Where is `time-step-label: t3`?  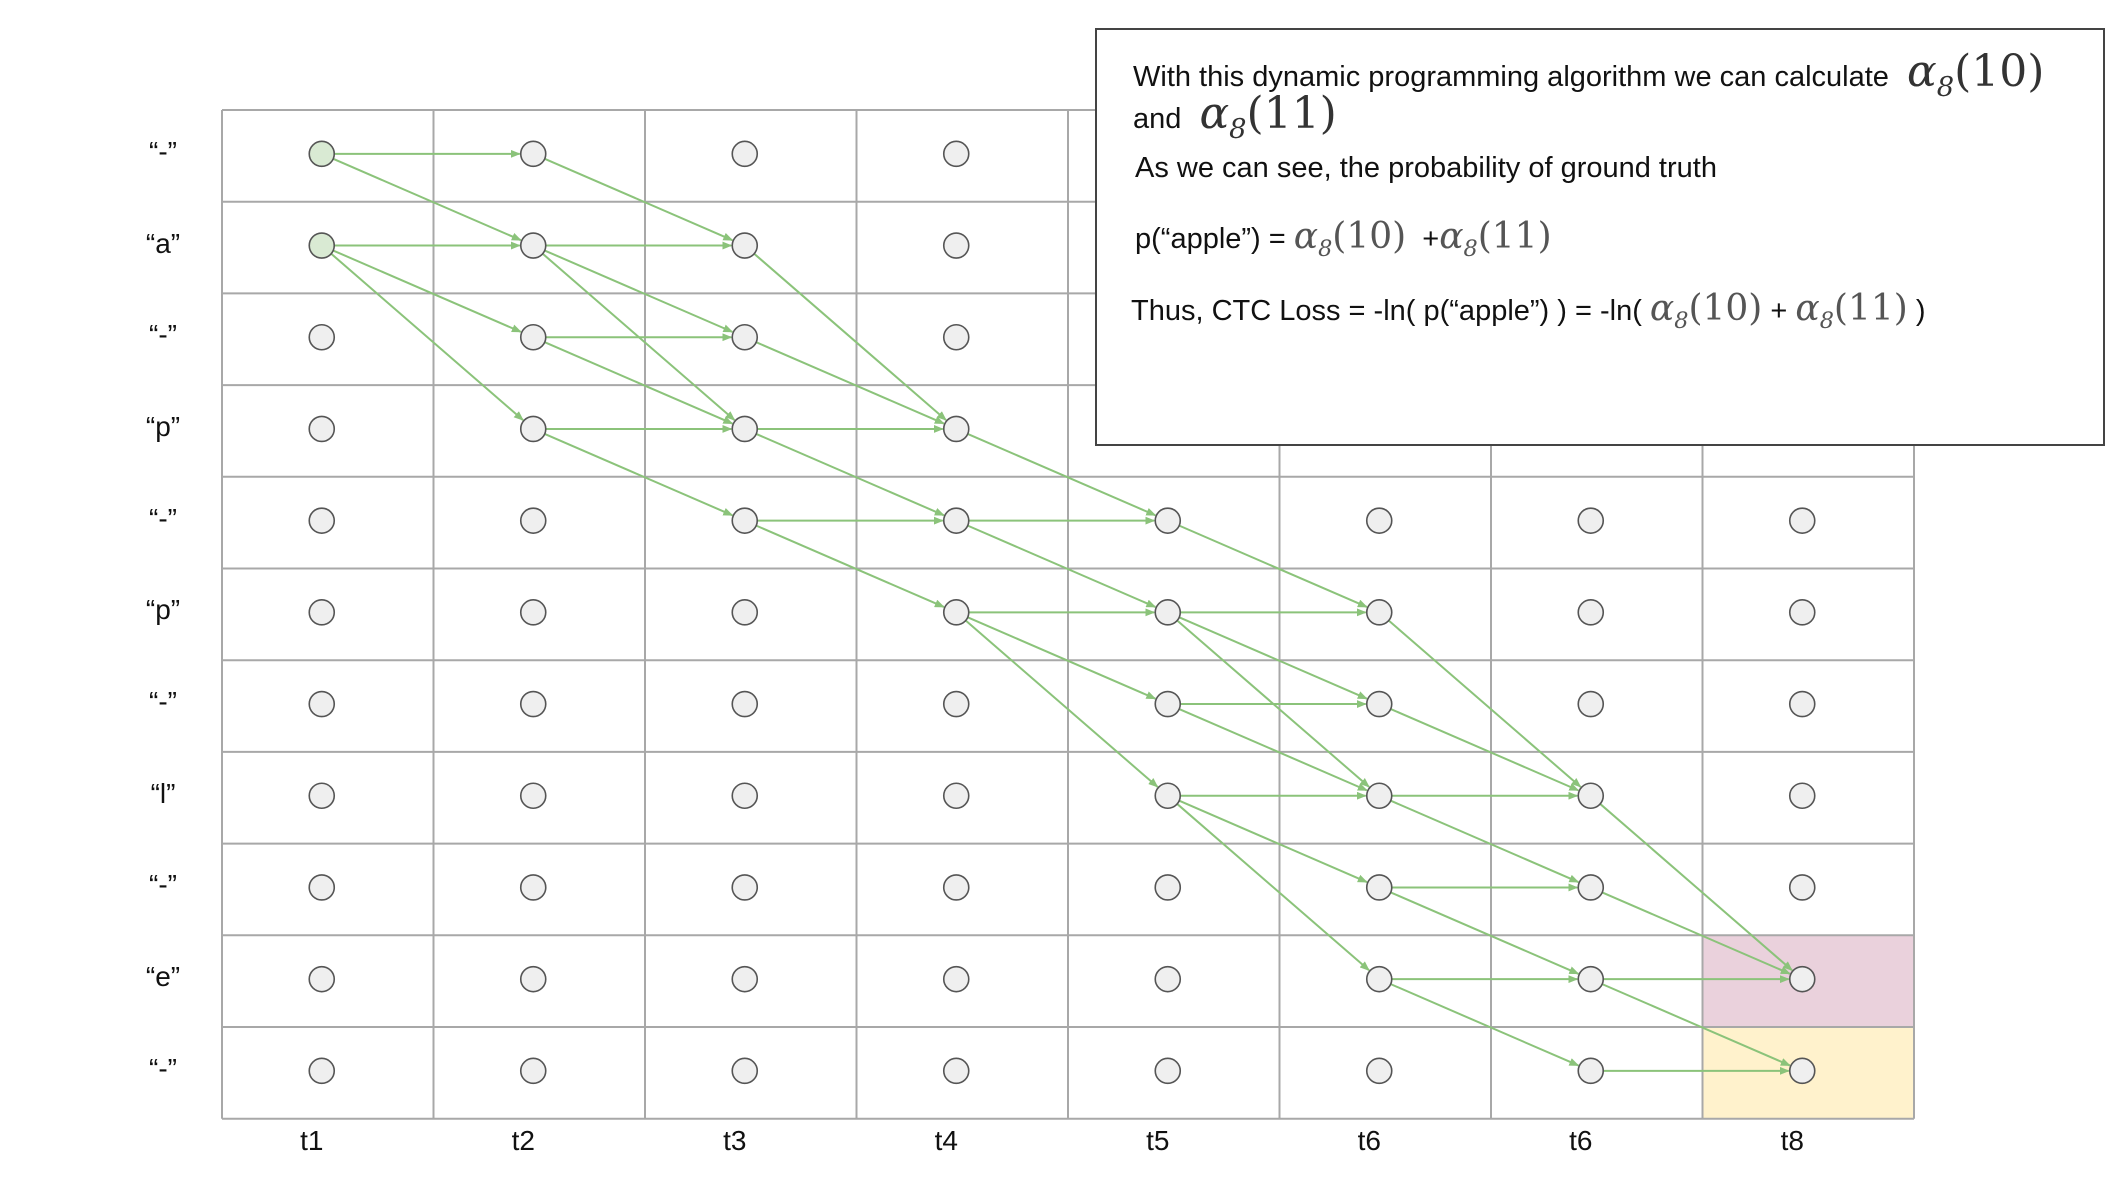
time-step-label: t3 is located at coordinates (735, 1140).